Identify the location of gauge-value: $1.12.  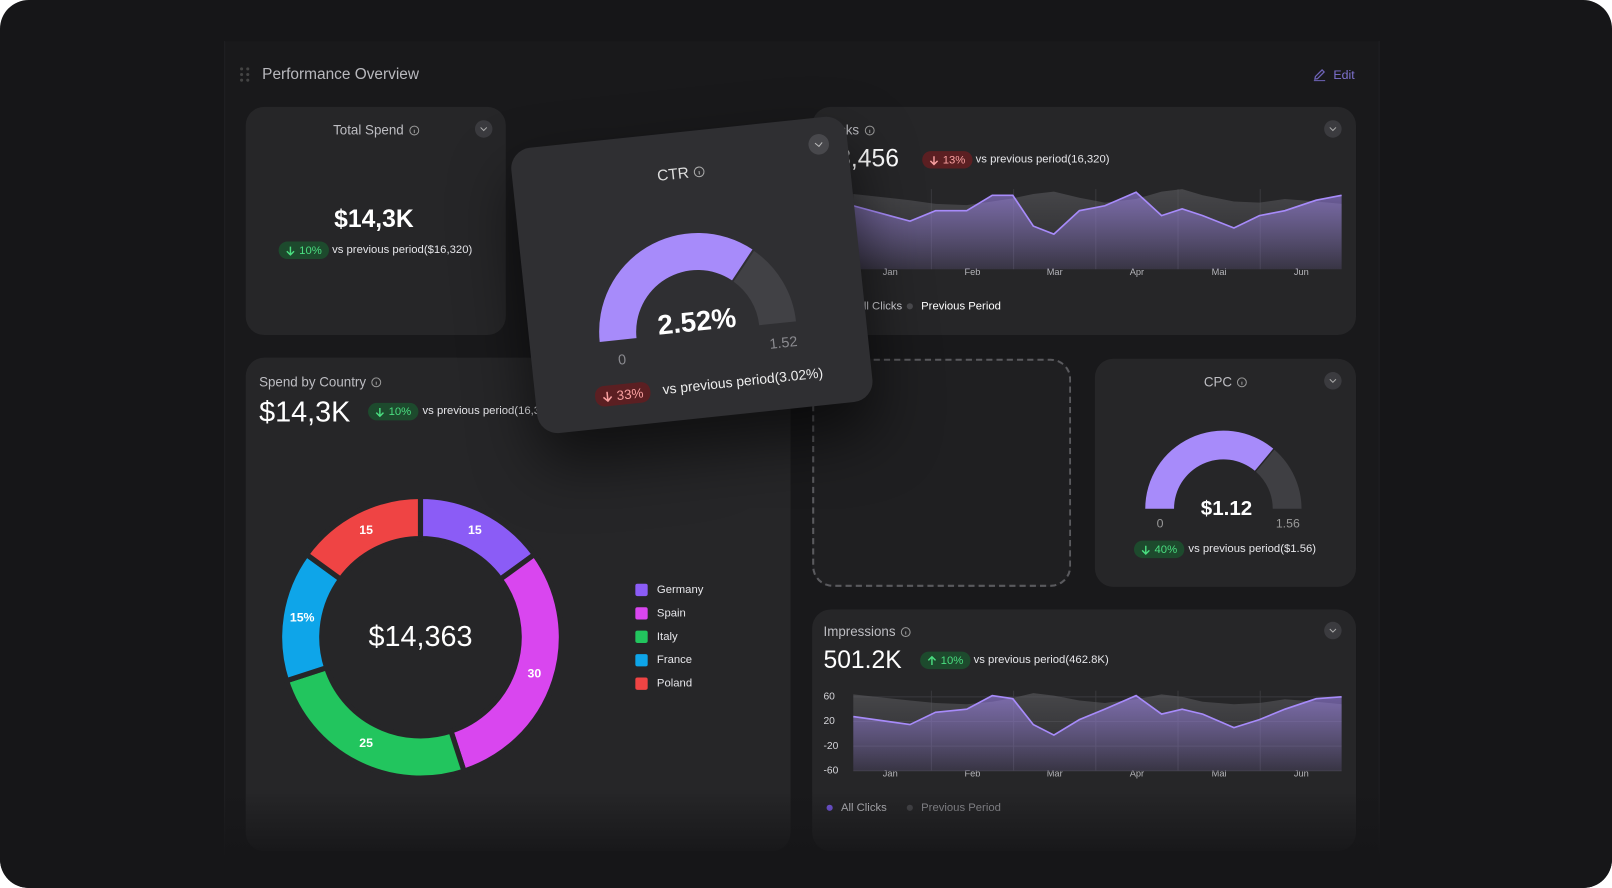
(1226, 509).